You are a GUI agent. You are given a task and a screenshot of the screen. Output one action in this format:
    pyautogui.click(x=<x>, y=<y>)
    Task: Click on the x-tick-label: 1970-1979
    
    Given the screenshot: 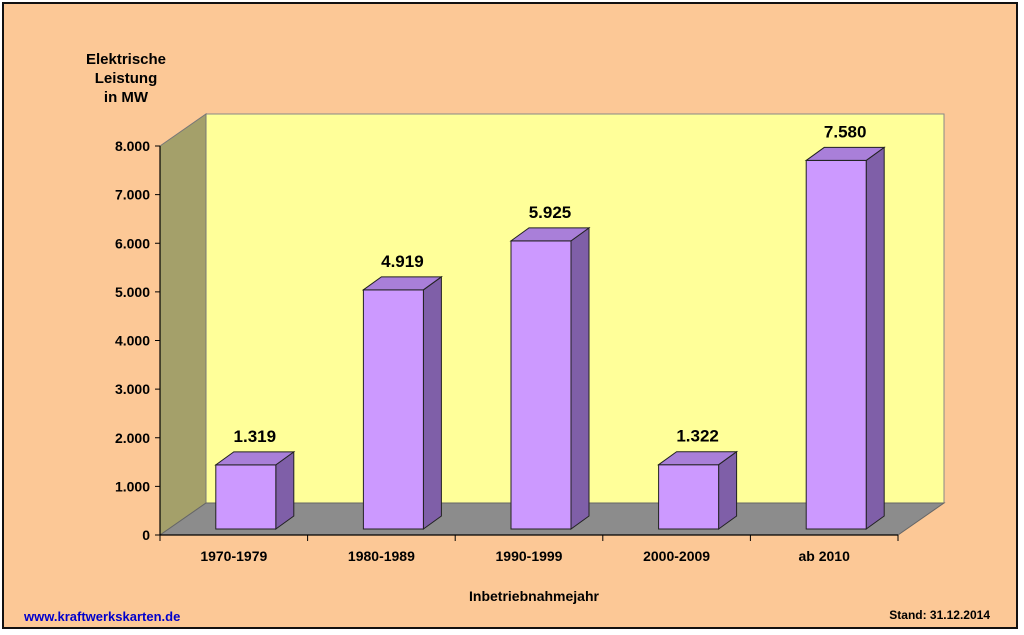 What is the action you would take?
    pyautogui.click(x=233, y=556)
    